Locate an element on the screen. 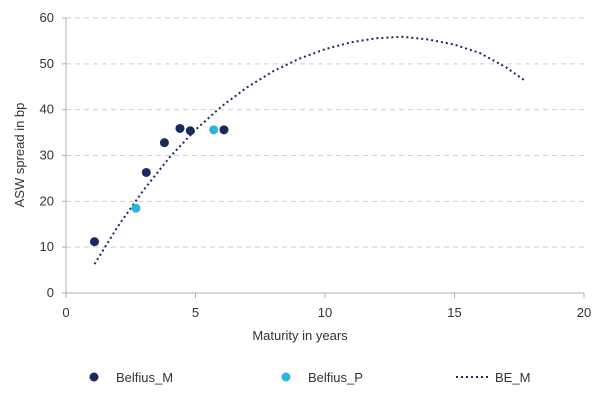 The height and width of the screenshot is (403, 608). x-axis-title: Maturity in years is located at coordinates (300, 335).